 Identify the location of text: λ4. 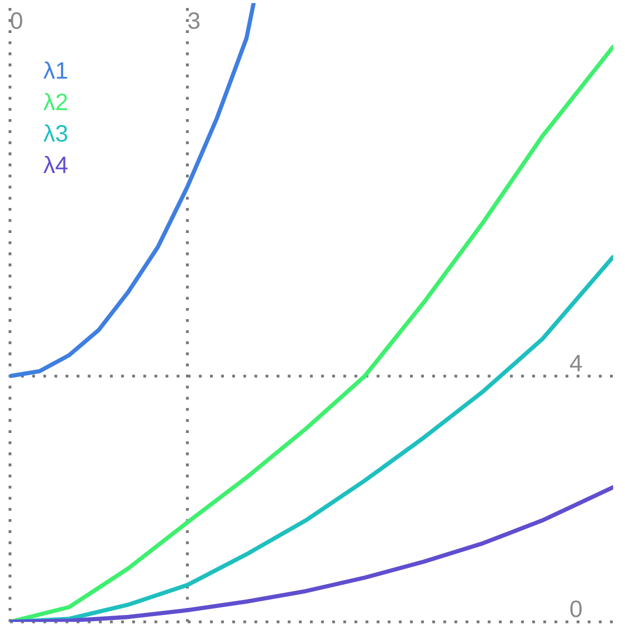
(55, 164).